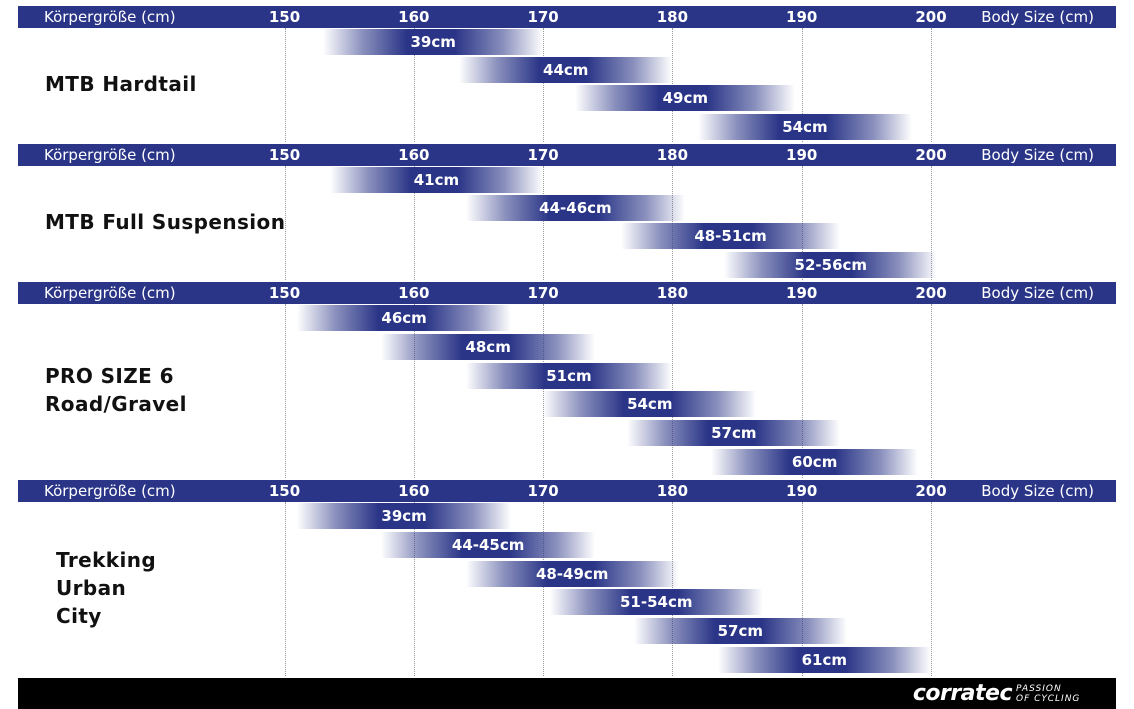 This screenshot has height=709, width=1134. I want to click on size-bar: 60cm, so click(815, 462).